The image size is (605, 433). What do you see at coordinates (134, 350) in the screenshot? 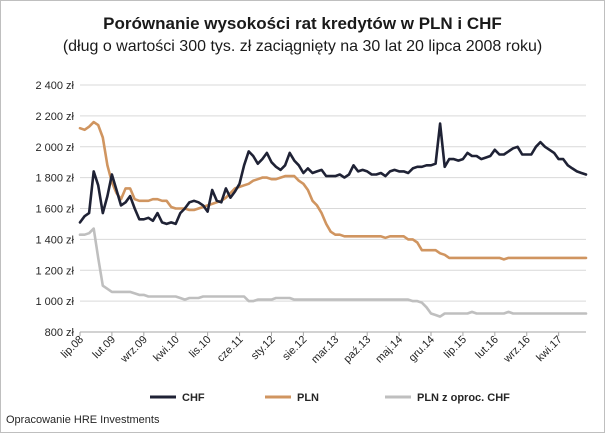
I see `x-tick-label: wrz.09` at bounding box center [134, 350].